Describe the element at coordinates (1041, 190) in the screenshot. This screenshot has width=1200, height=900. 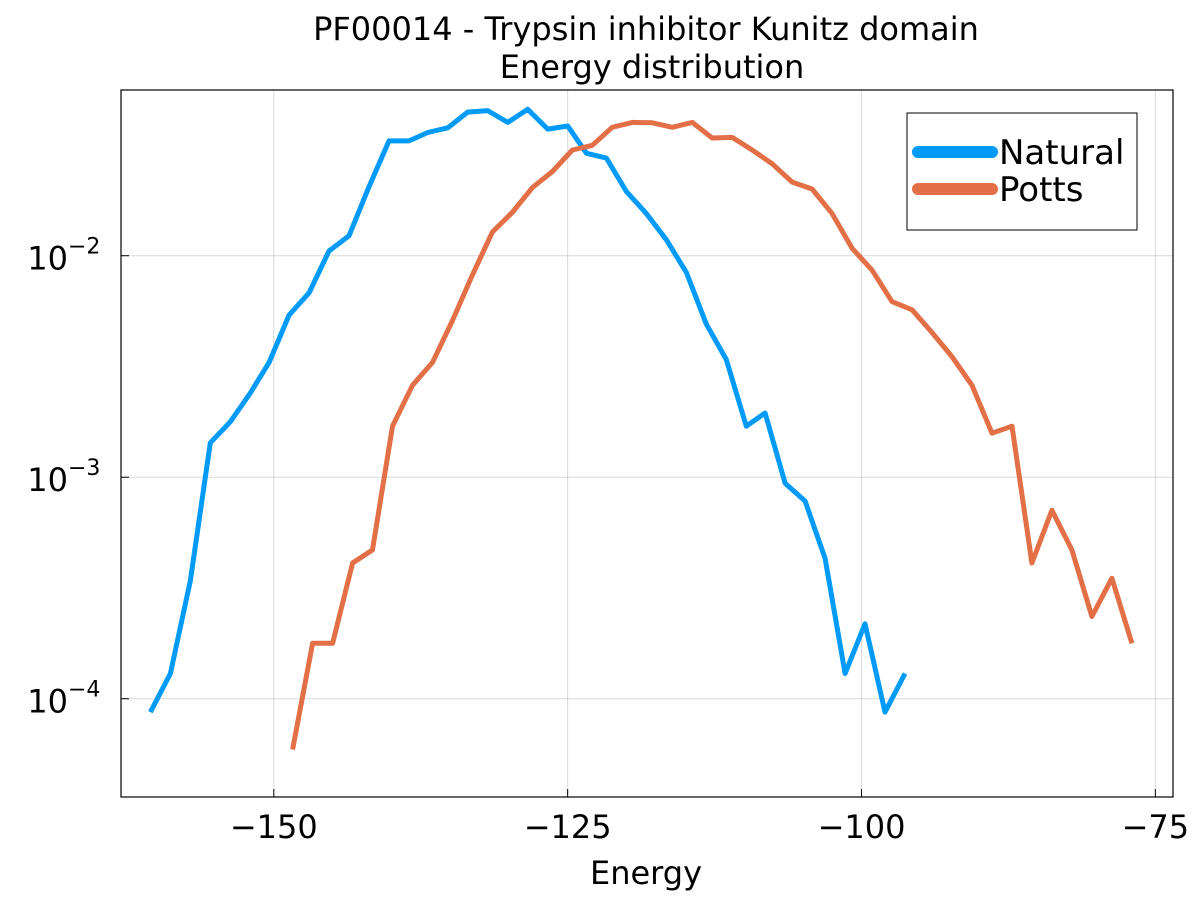
I see `legend-label-potts: Potts` at that location.